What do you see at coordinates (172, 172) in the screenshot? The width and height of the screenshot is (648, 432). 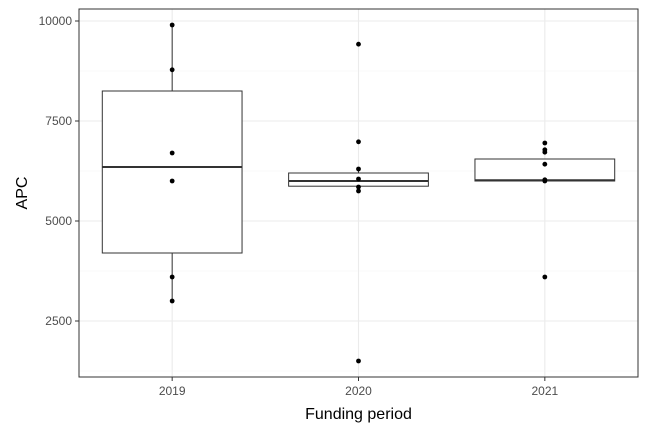 I see `box-body` at bounding box center [172, 172].